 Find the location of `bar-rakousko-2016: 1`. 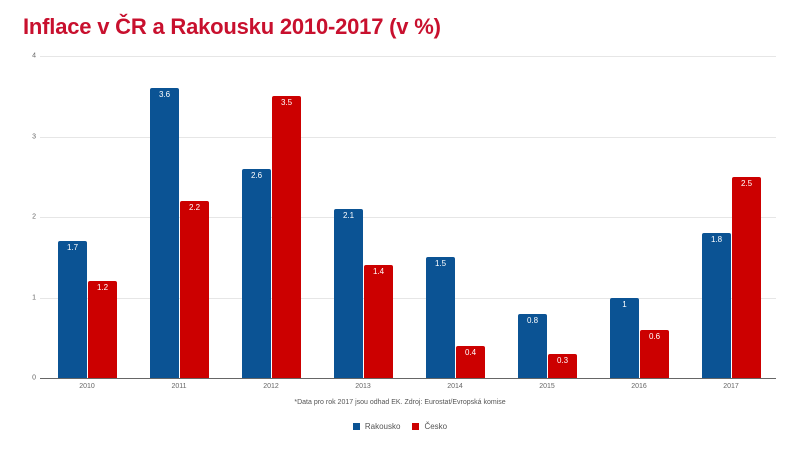

bar-rakousko-2016: 1 is located at coordinates (624, 337).